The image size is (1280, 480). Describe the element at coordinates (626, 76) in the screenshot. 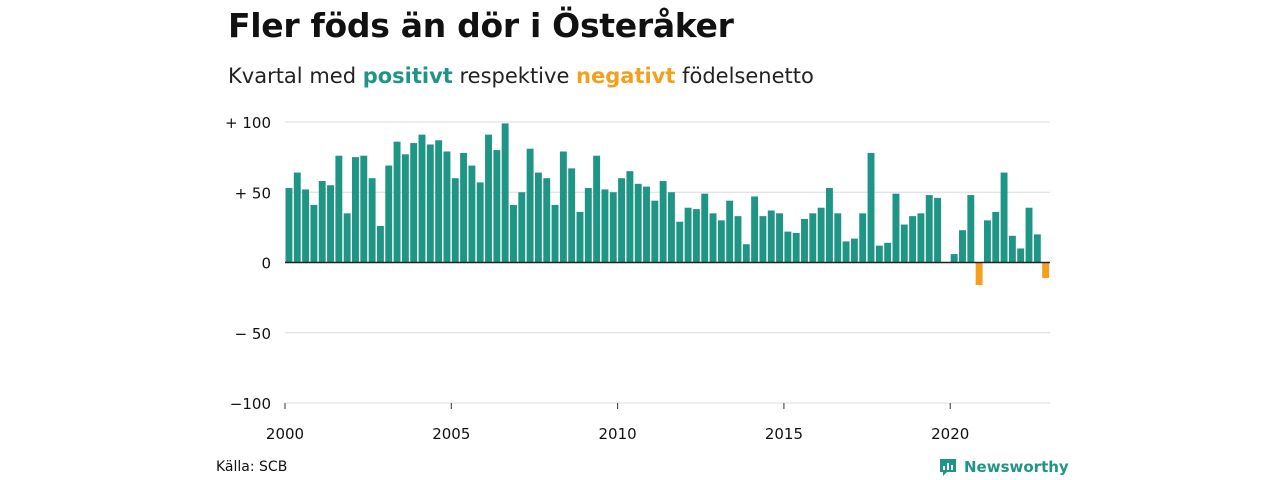

I see `subtitle-negative-word: negativt` at that location.